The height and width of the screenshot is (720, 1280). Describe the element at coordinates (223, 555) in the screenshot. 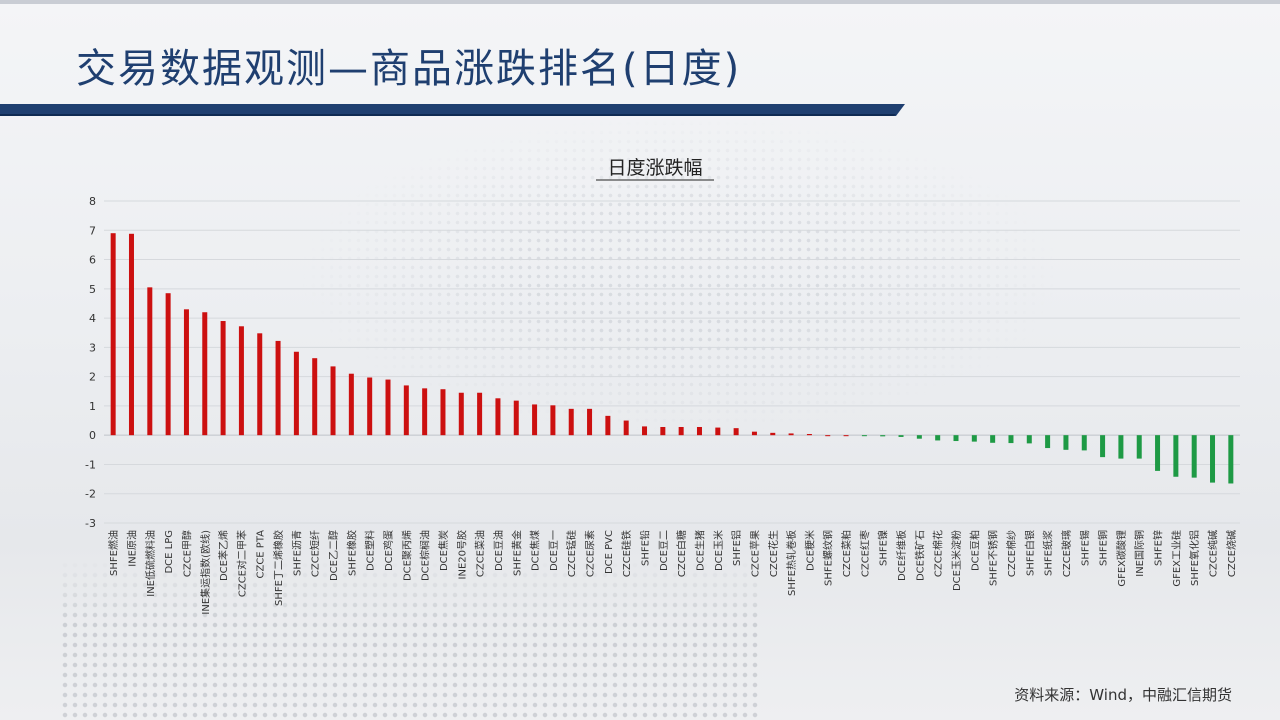

I see `x-tick-label: DCE苯乙烯` at that location.